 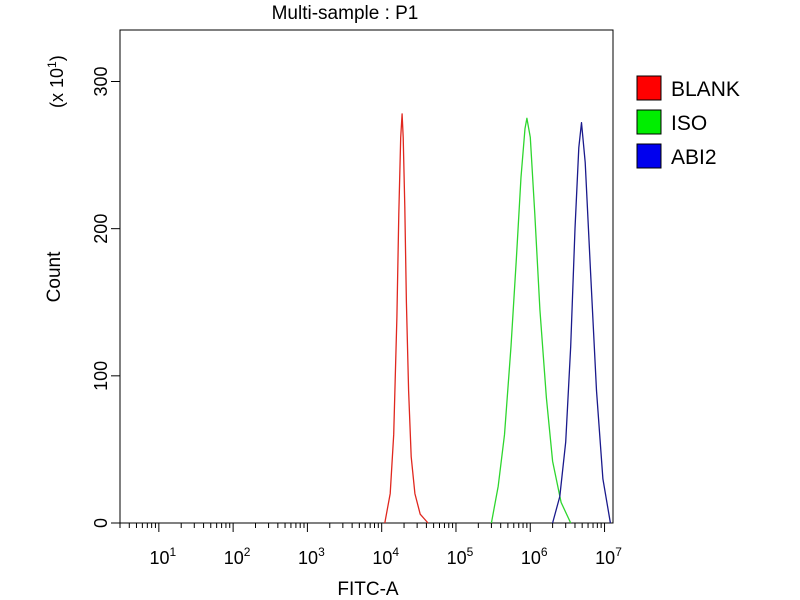 I want to click on series-line-blank, so click(x=406, y=318).